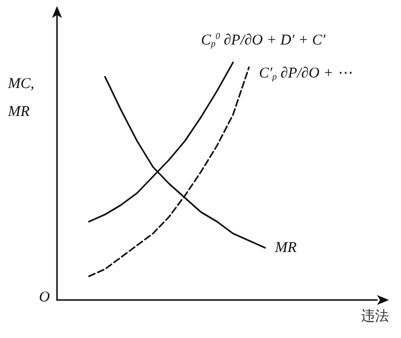 The width and height of the screenshot is (401, 338). Describe the element at coordinates (305, 73) in the screenshot. I see `series-label: C′p ∂P/∂O + ⋯` at that location.